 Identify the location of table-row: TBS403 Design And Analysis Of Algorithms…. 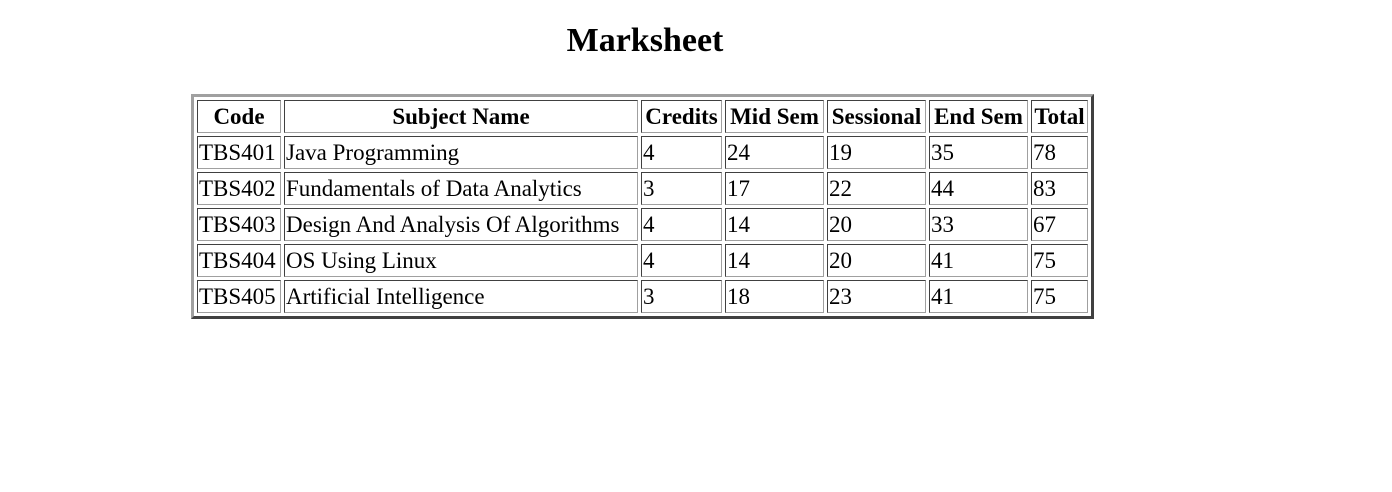
(642, 224).